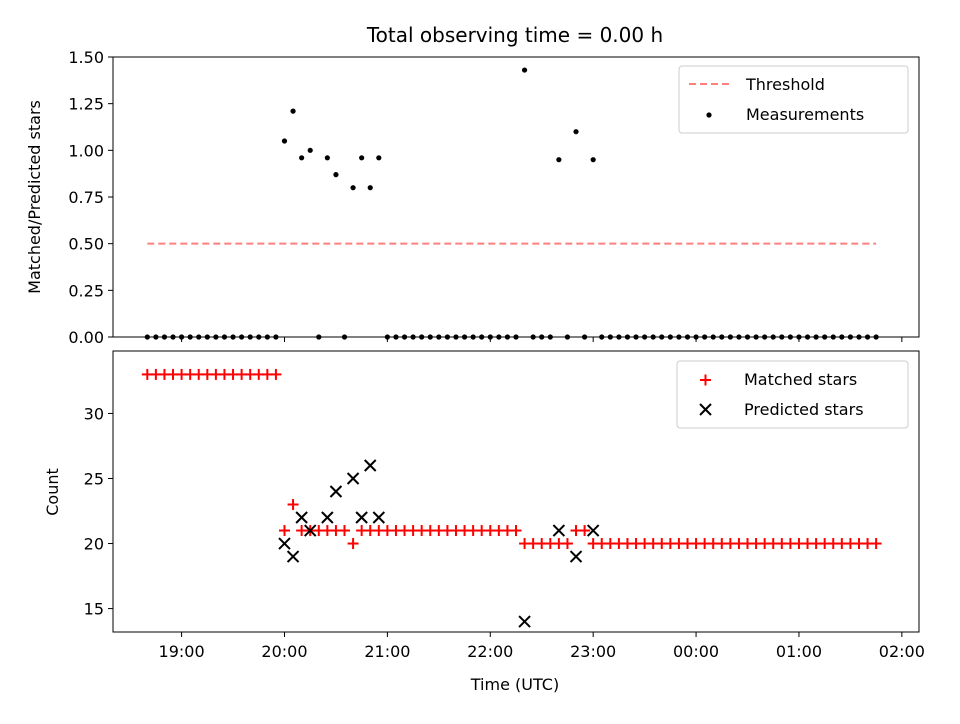  Describe the element at coordinates (705, 409) in the screenshot. I see `legend-predicted-swatch` at that location.